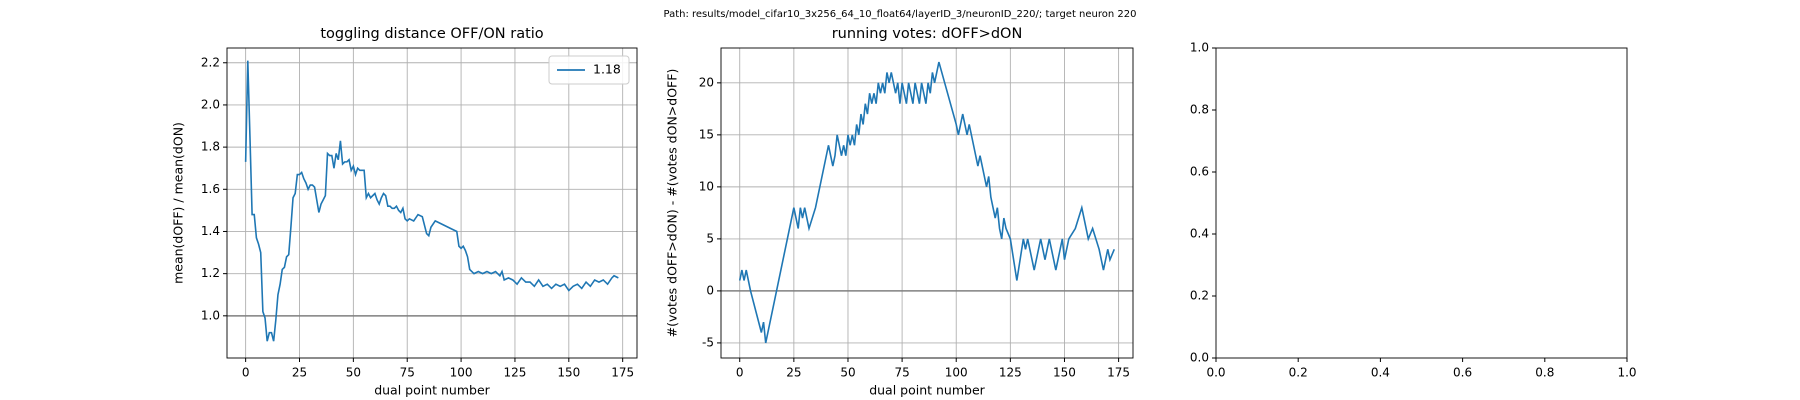 The image size is (1800, 400). What do you see at coordinates (1199, 296) in the screenshot?
I see `y-tick-label: 0.2` at bounding box center [1199, 296].